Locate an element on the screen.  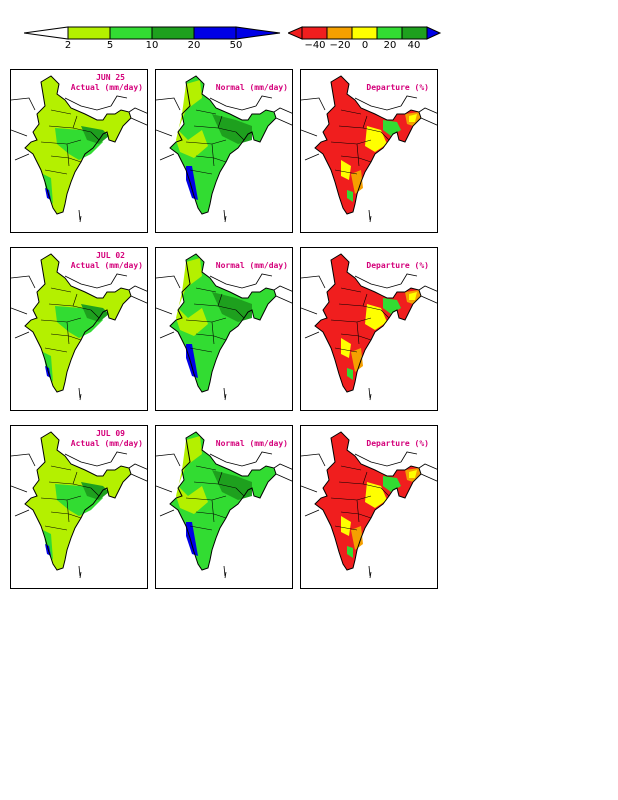
panel-date: JUL 02 is located at coordinates (110, 255).